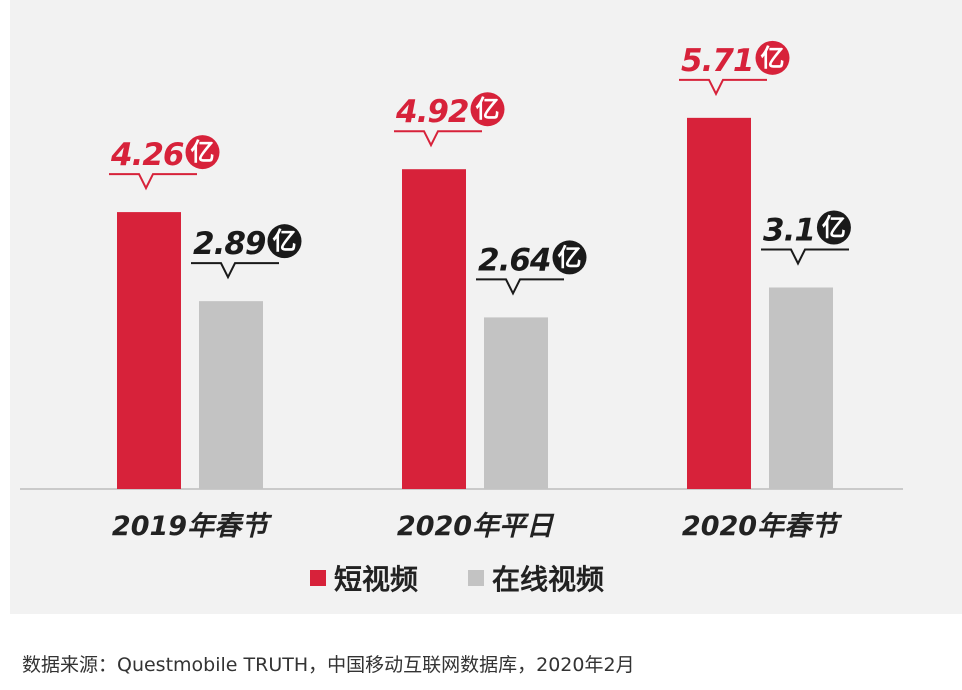 The height and width of the screenshot is (690, 962). What do you see at coordinates (376, 579) in the screenshot?
I see `legend-label-short-video: 短视频` at bounding box center [376, 579].